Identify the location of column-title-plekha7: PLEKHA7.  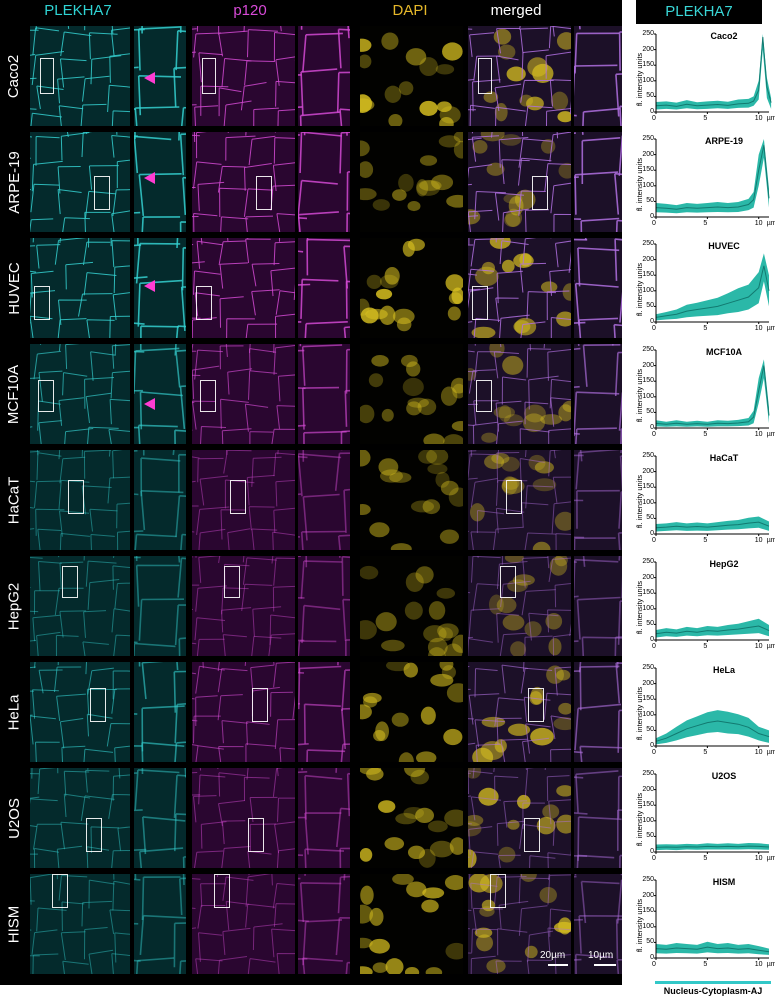
(78, 10).